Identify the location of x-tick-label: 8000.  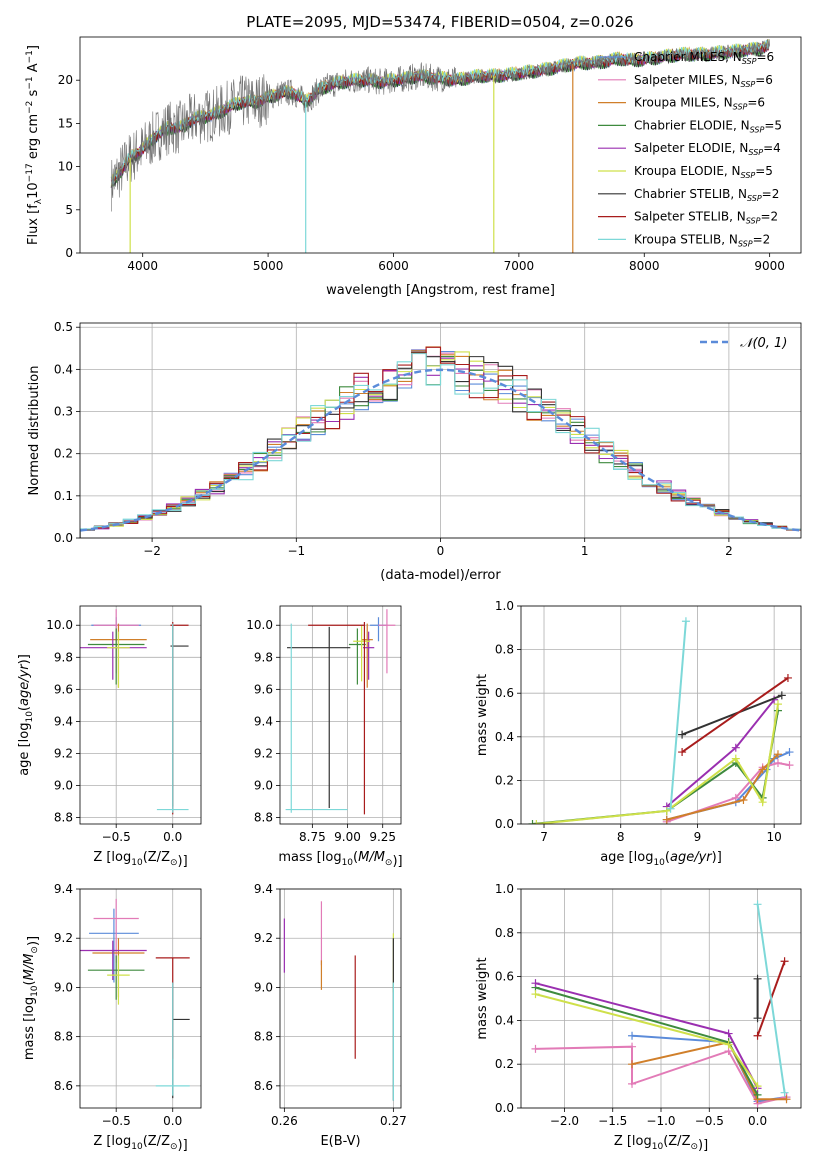
(644, 266).